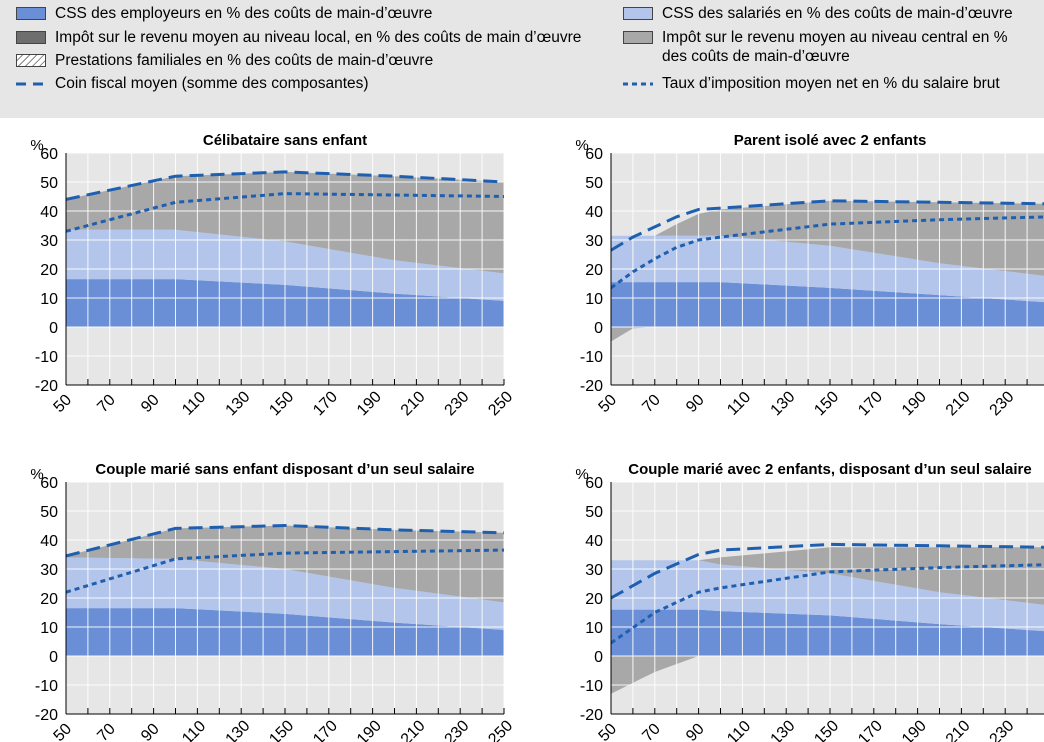  Describe the element at coordinates (830, 140) in the screenshot. I see `chart-title: Parent isolé avec 2 enfants` at that location.